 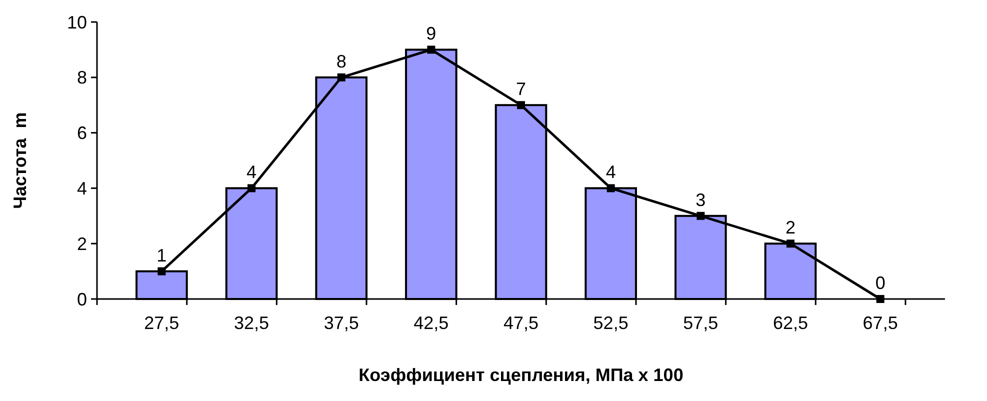 I want to click on data-label: 8, so click(x=341, y=61).